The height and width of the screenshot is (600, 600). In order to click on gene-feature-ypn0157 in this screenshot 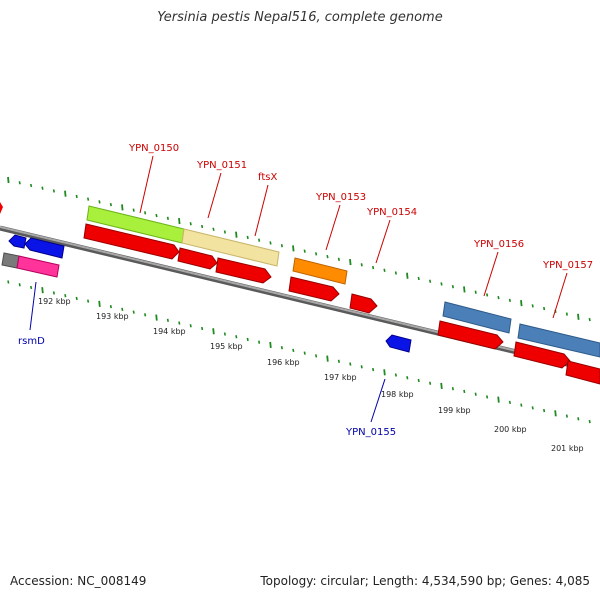, I will do `click(558, 340)`.